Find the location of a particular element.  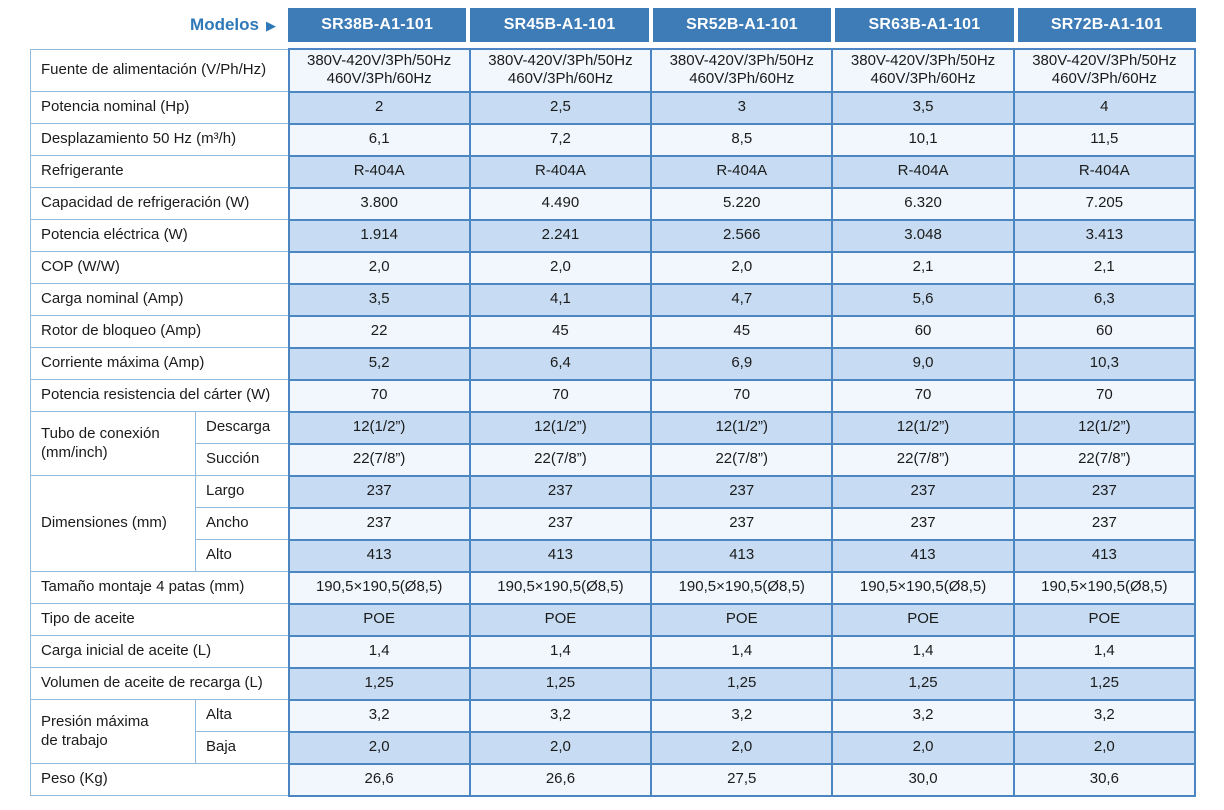

model-column-header: SR63B-A1-101 is located at coordinates (924, 25).